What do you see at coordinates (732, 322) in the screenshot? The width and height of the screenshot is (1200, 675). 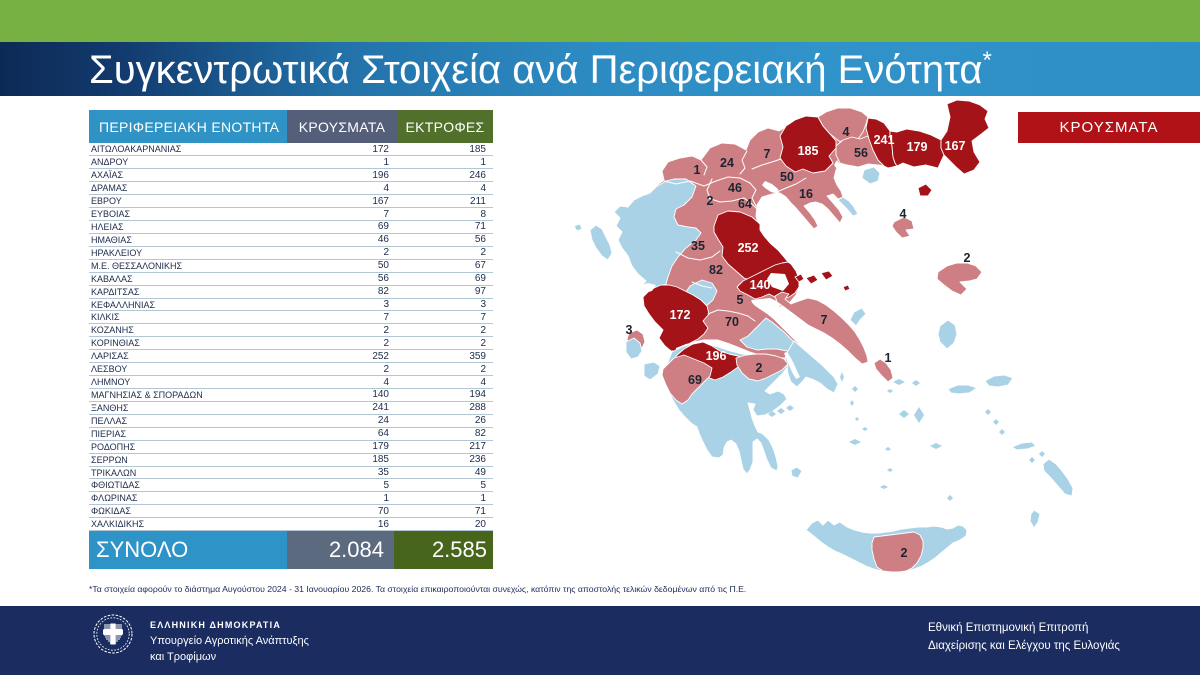 I see `svg-text: 70` at bounding box center [732, 322].